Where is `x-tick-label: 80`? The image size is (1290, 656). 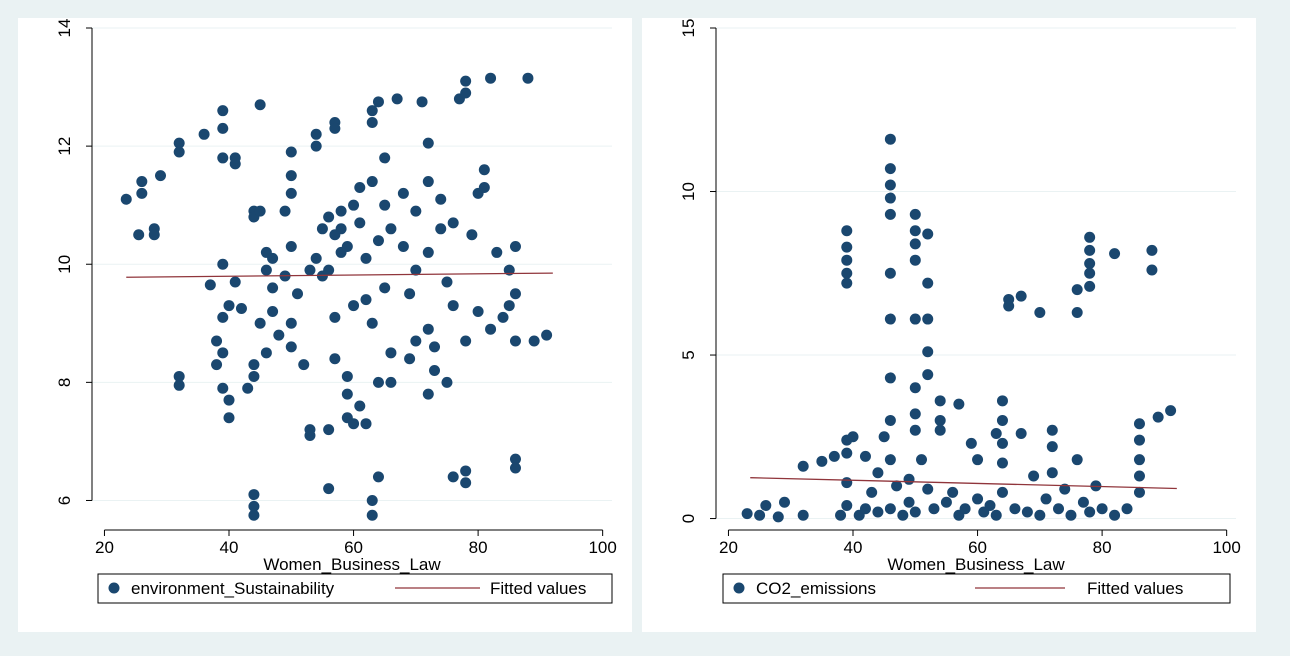
x-tick-label: 80 is located at coordinates (1102, 547).